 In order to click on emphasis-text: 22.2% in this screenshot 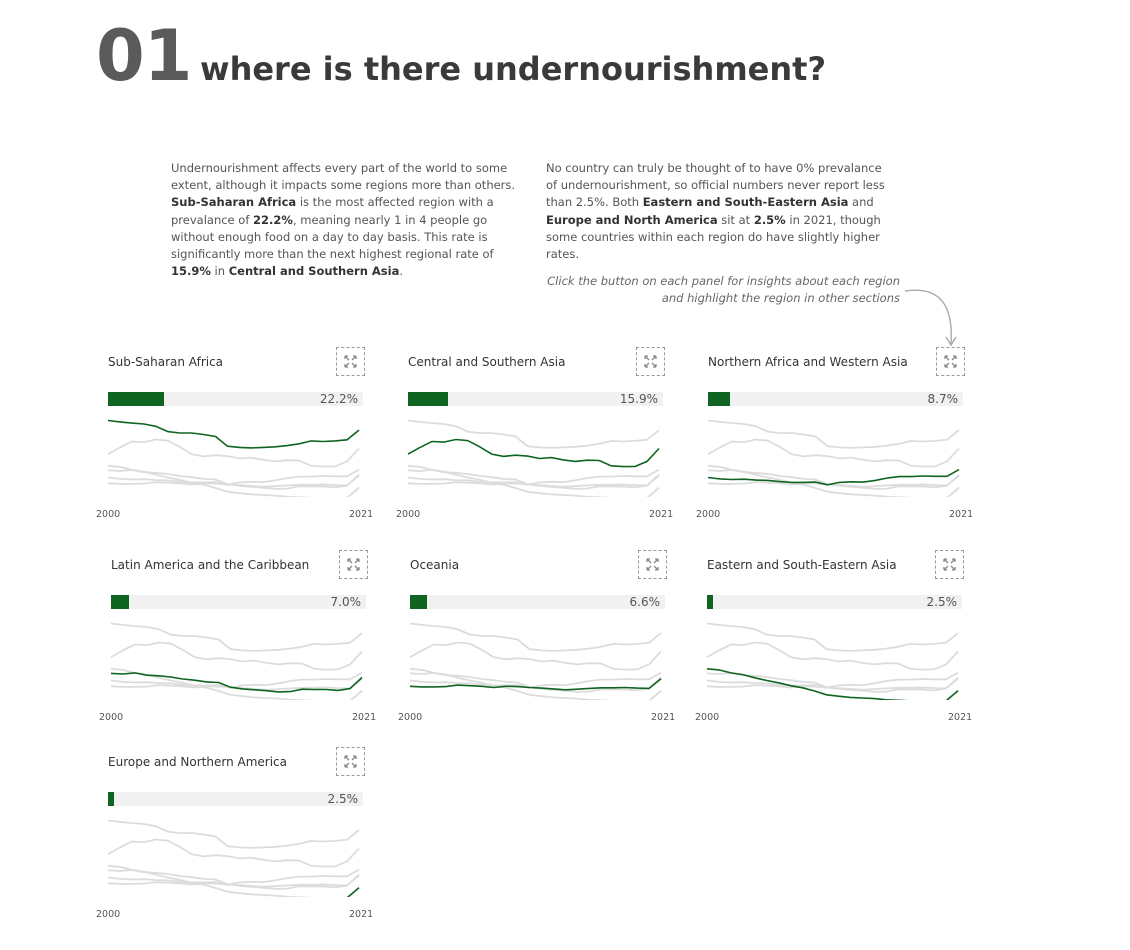, I will do `click(273, 219)`.